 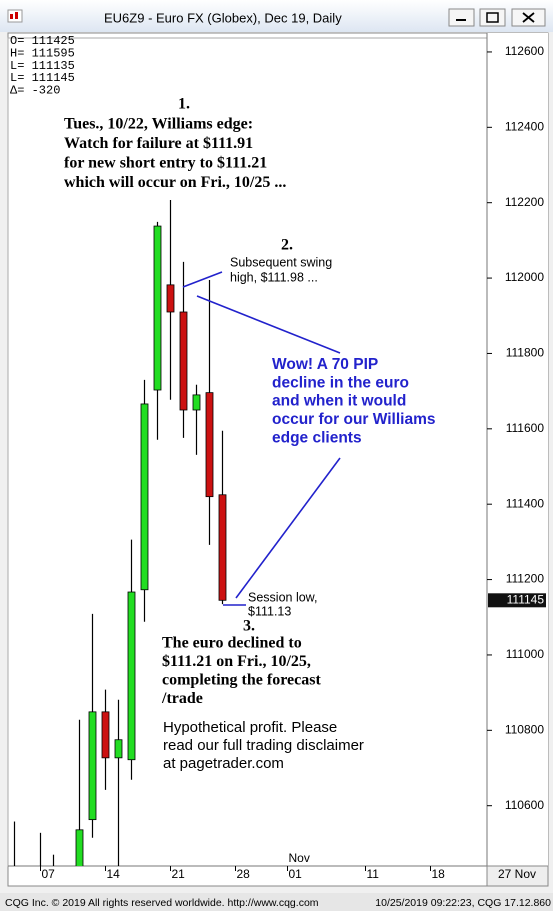 What do you see at coordinates (42, 41) in the screenshot?
I see `ohlc-line: O= 111425` at bounding box center [42, 41].